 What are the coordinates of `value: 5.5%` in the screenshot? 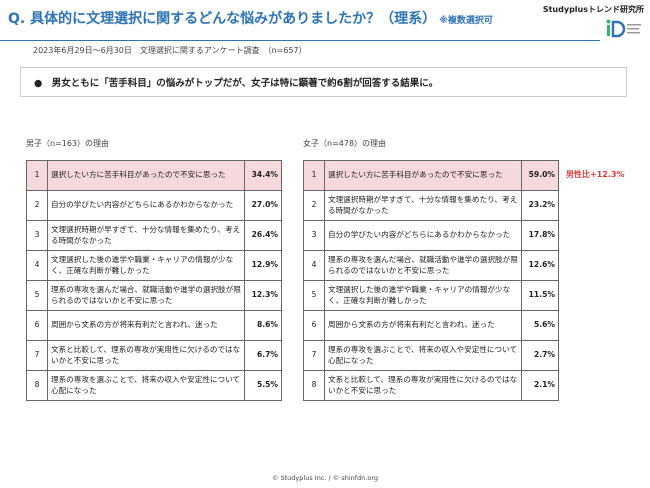 It's located at (263, 385).